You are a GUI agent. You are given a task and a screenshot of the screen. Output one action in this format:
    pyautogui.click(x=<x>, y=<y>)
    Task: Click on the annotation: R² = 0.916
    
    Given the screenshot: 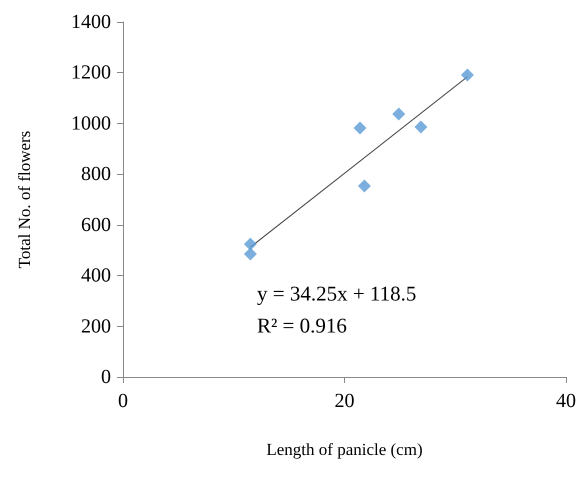 What is the action you would take?
    pyautogui.click(x=302, y=326)
    